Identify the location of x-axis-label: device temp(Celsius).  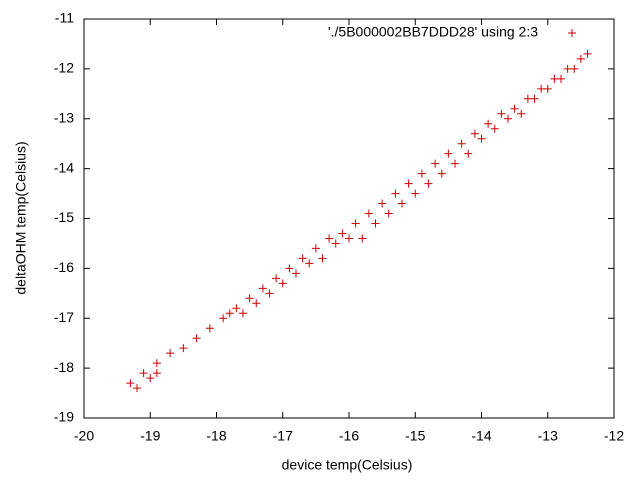
(347, 465).